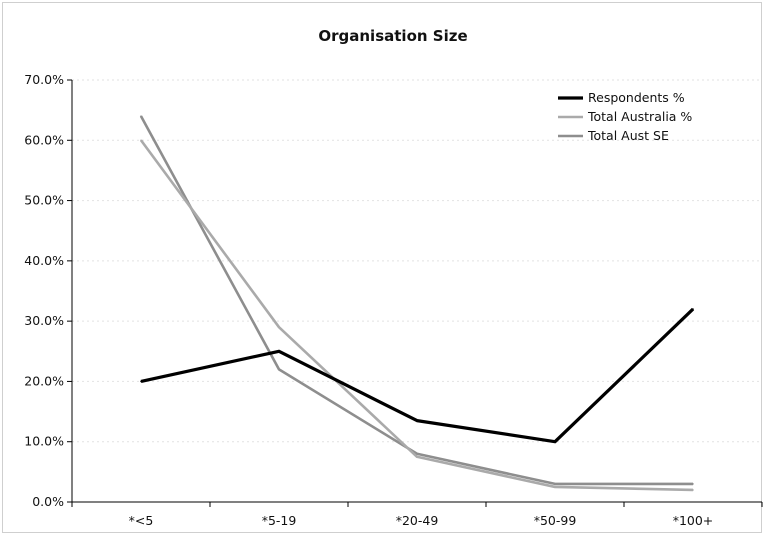  Describe the element at coordinates (279, 520) in the screenshot. I see `x-tick-label: *5-19` at that location.